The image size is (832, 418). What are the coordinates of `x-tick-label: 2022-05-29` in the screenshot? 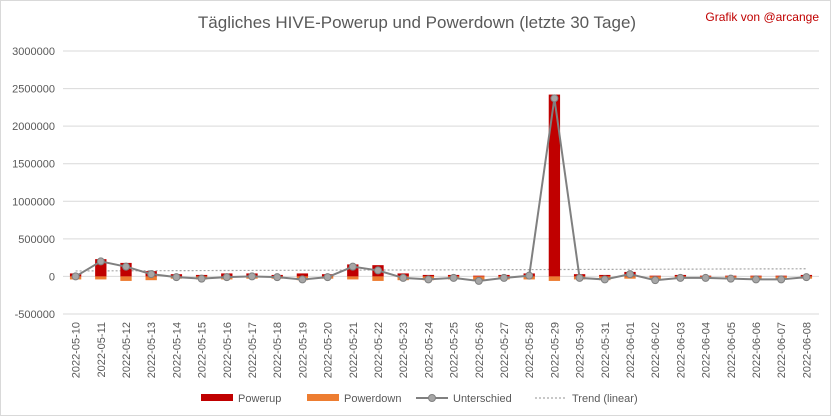 It's located at (555, 350).